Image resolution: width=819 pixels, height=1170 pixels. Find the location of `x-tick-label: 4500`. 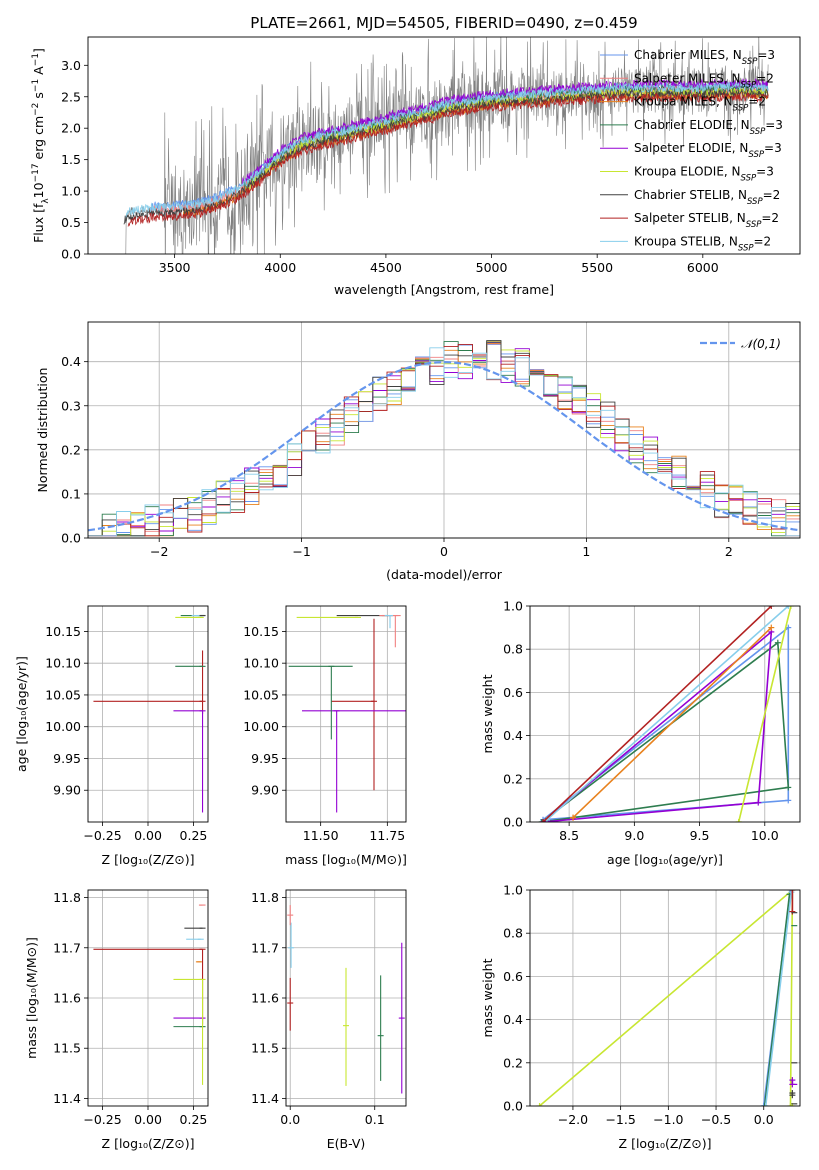

x-tick-label: 4500 is located at coordinates (386, 267).